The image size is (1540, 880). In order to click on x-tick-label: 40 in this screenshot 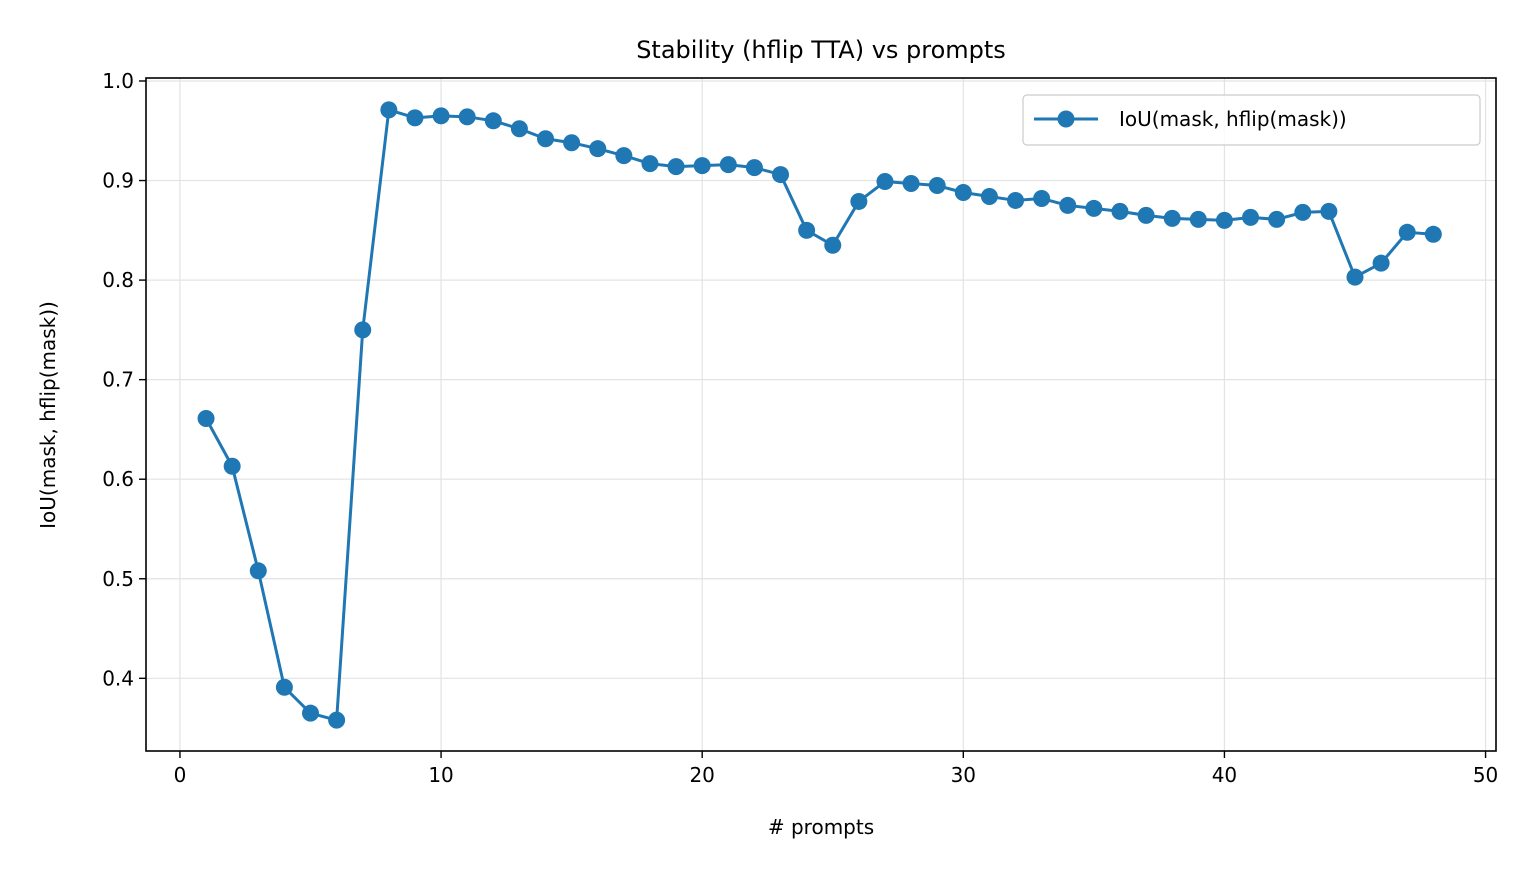, I will do `click(1224, 775)`.